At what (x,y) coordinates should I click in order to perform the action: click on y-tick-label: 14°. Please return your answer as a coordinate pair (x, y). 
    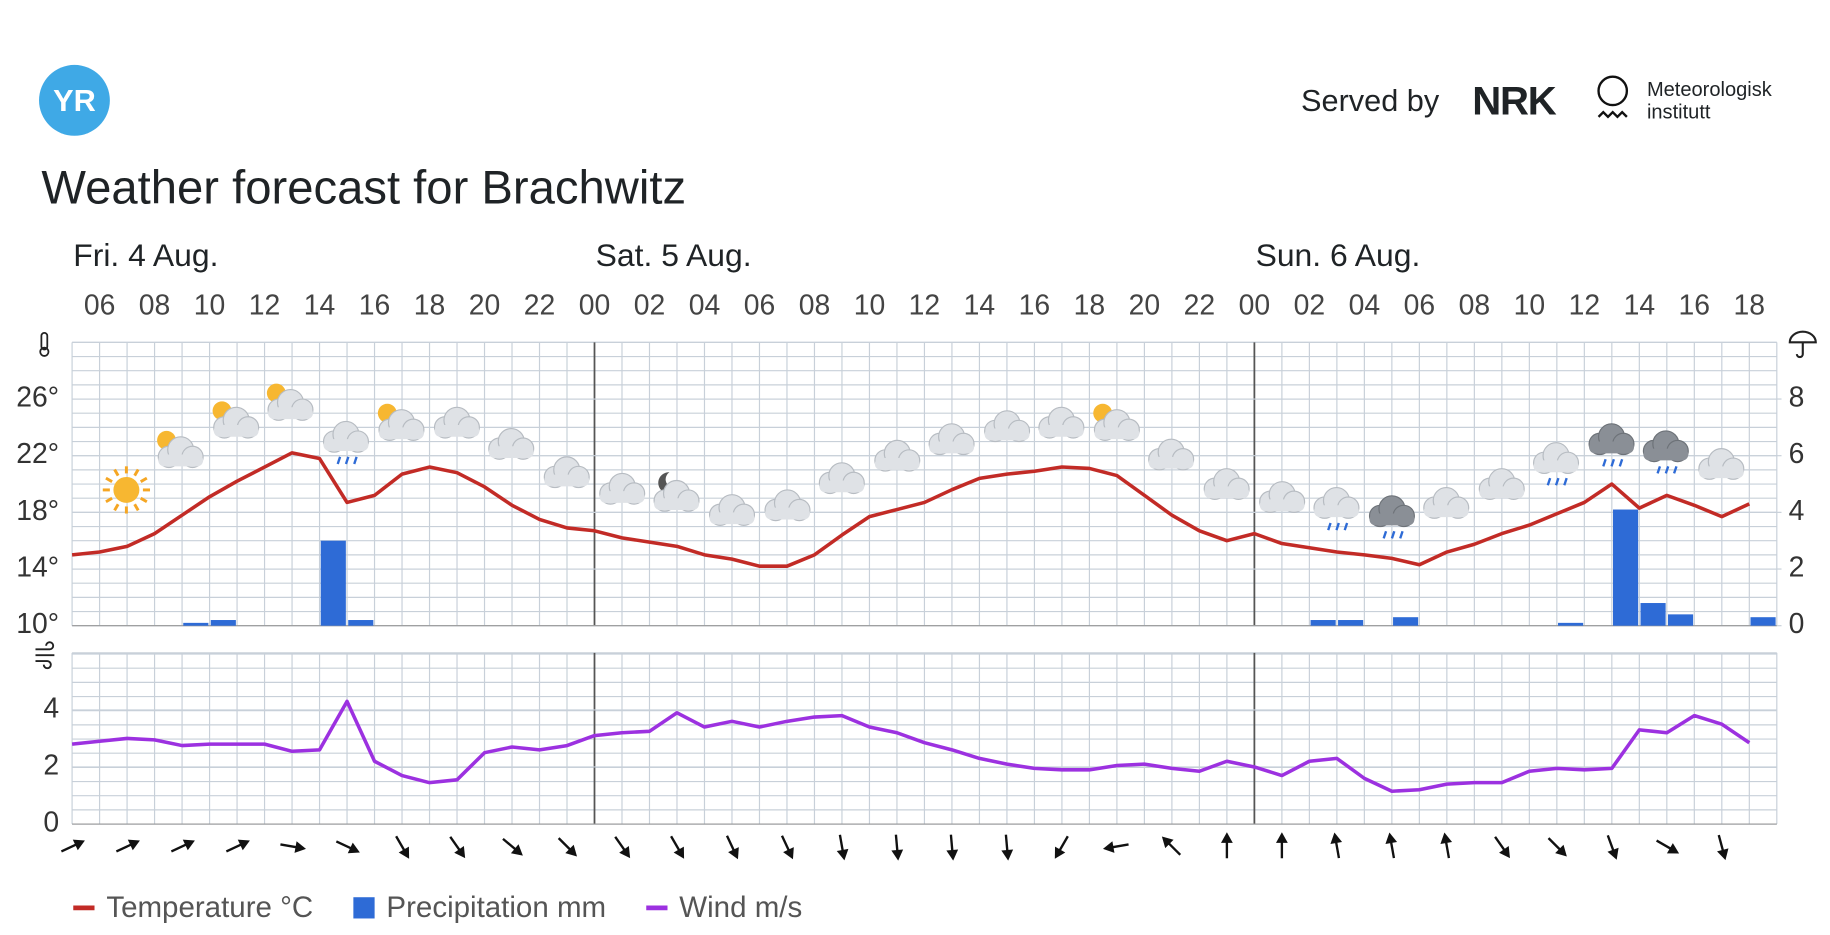
    Looking at the image, I should click on (37, 568).